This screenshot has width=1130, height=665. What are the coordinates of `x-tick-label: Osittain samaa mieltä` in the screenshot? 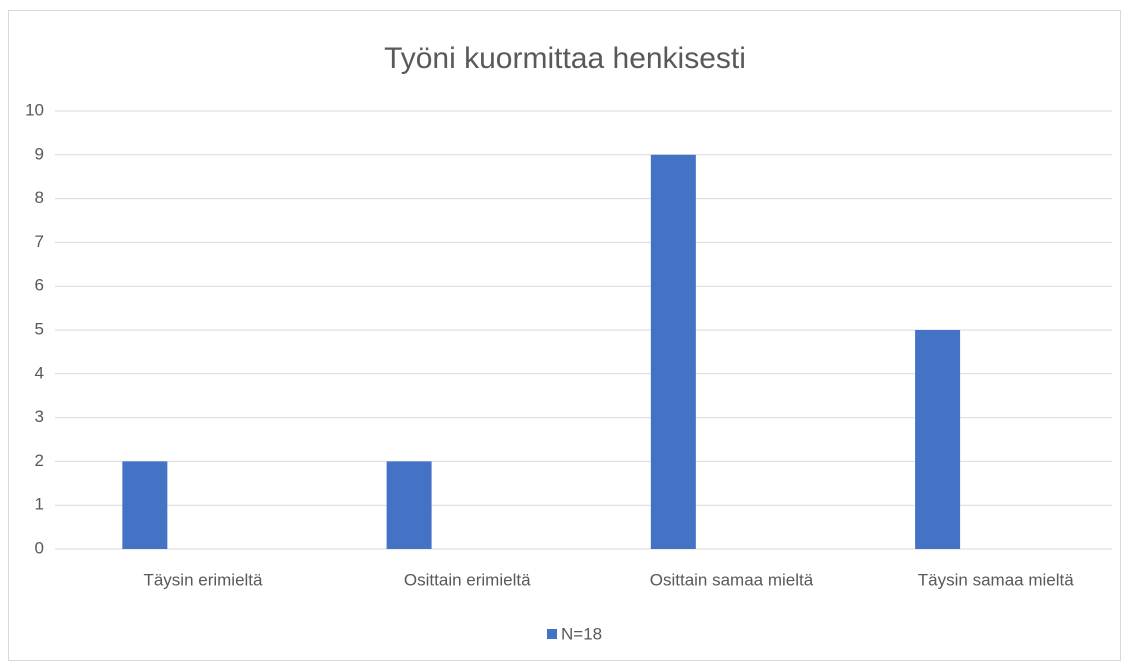 It's located at (732, 579).